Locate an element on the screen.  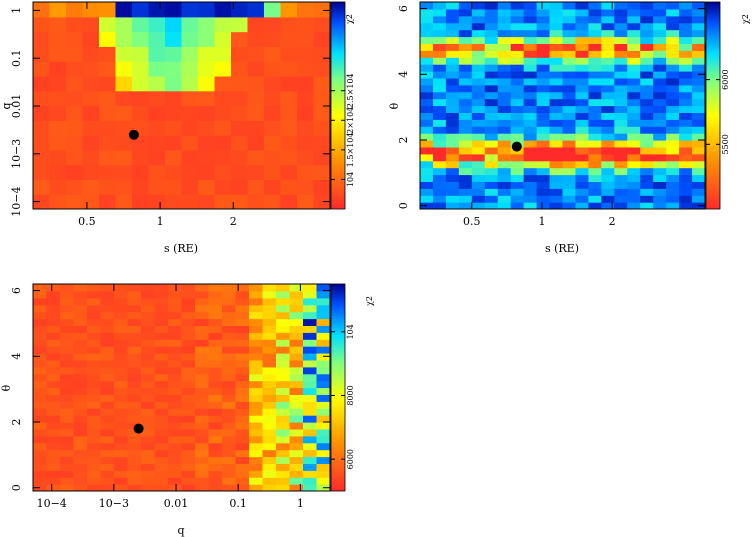
colorbar-tick-label: 8000 is located at coordinates (350, 395).